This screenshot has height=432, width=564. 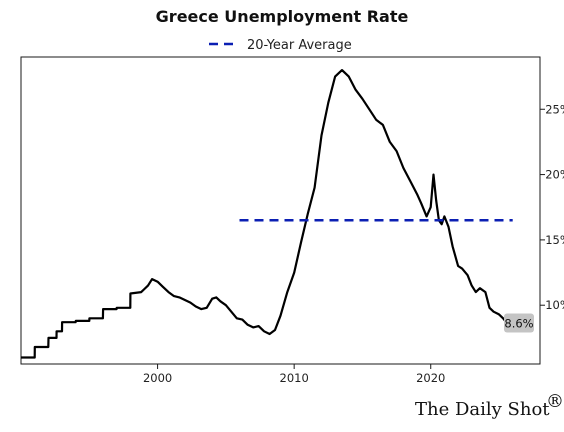 What do you see at coordinates (554, 109) in the screenshot?
I see `y-tick-label-25: 25%` at bounding box center [554, 109].